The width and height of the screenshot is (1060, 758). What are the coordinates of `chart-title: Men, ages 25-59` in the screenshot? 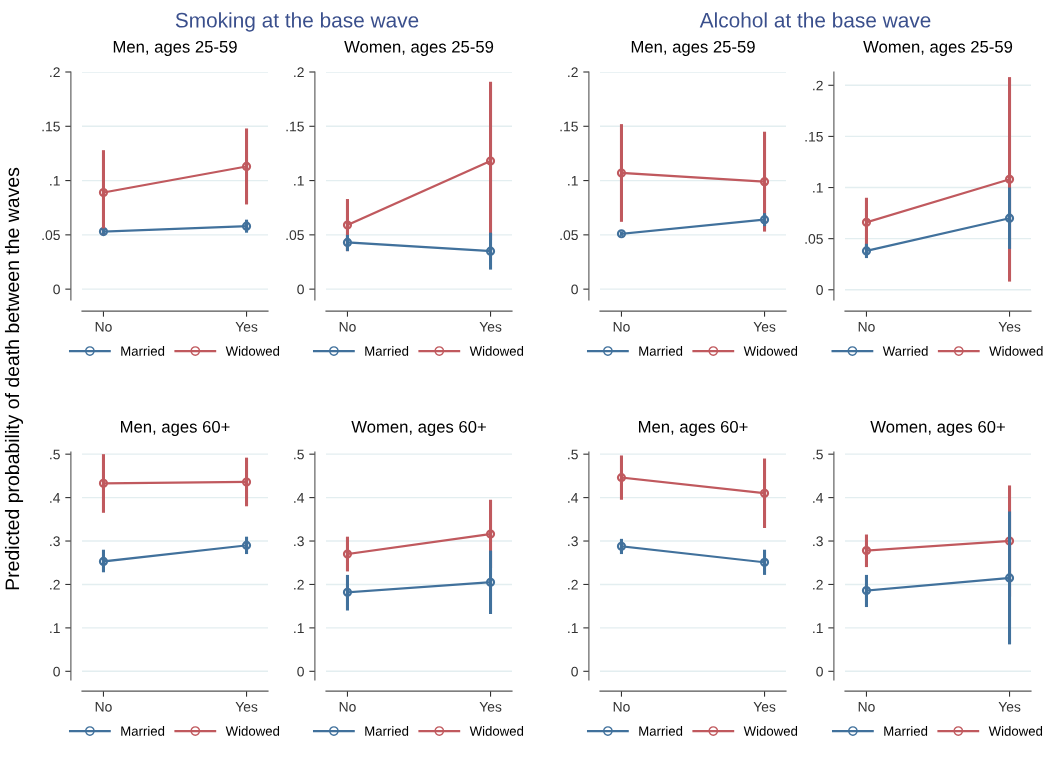 It's located at (693, 48).